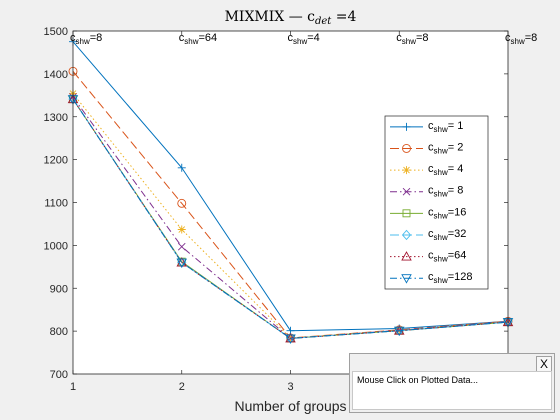  I want to click on legend-entry: cshw=64, so click(428, 257).